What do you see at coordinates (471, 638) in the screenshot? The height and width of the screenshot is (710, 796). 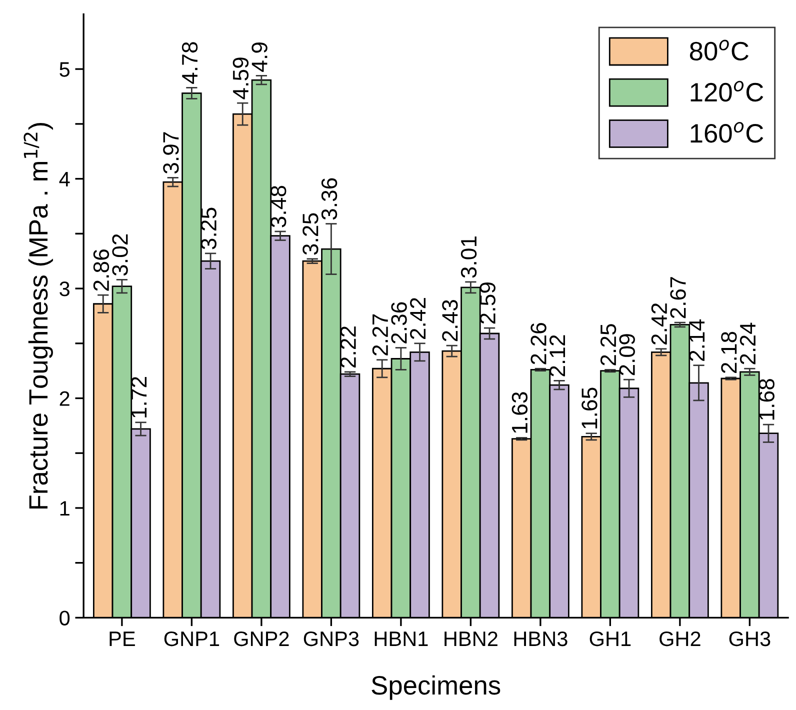 I see `x-tick-label: HBN2` at bounding box center [471, 638].